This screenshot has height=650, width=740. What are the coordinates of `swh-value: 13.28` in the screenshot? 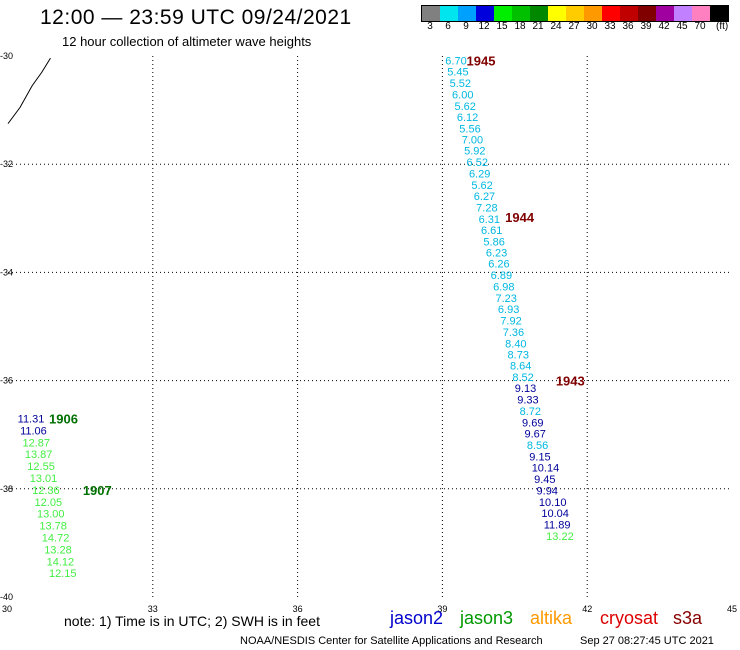 It's located at (58, 550).